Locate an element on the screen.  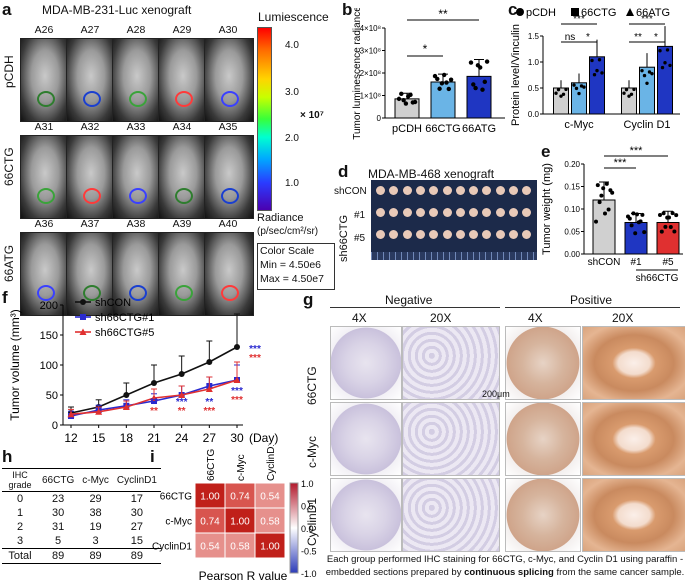
y-tick-label: 0.15 is located at coordinates (572, 187).